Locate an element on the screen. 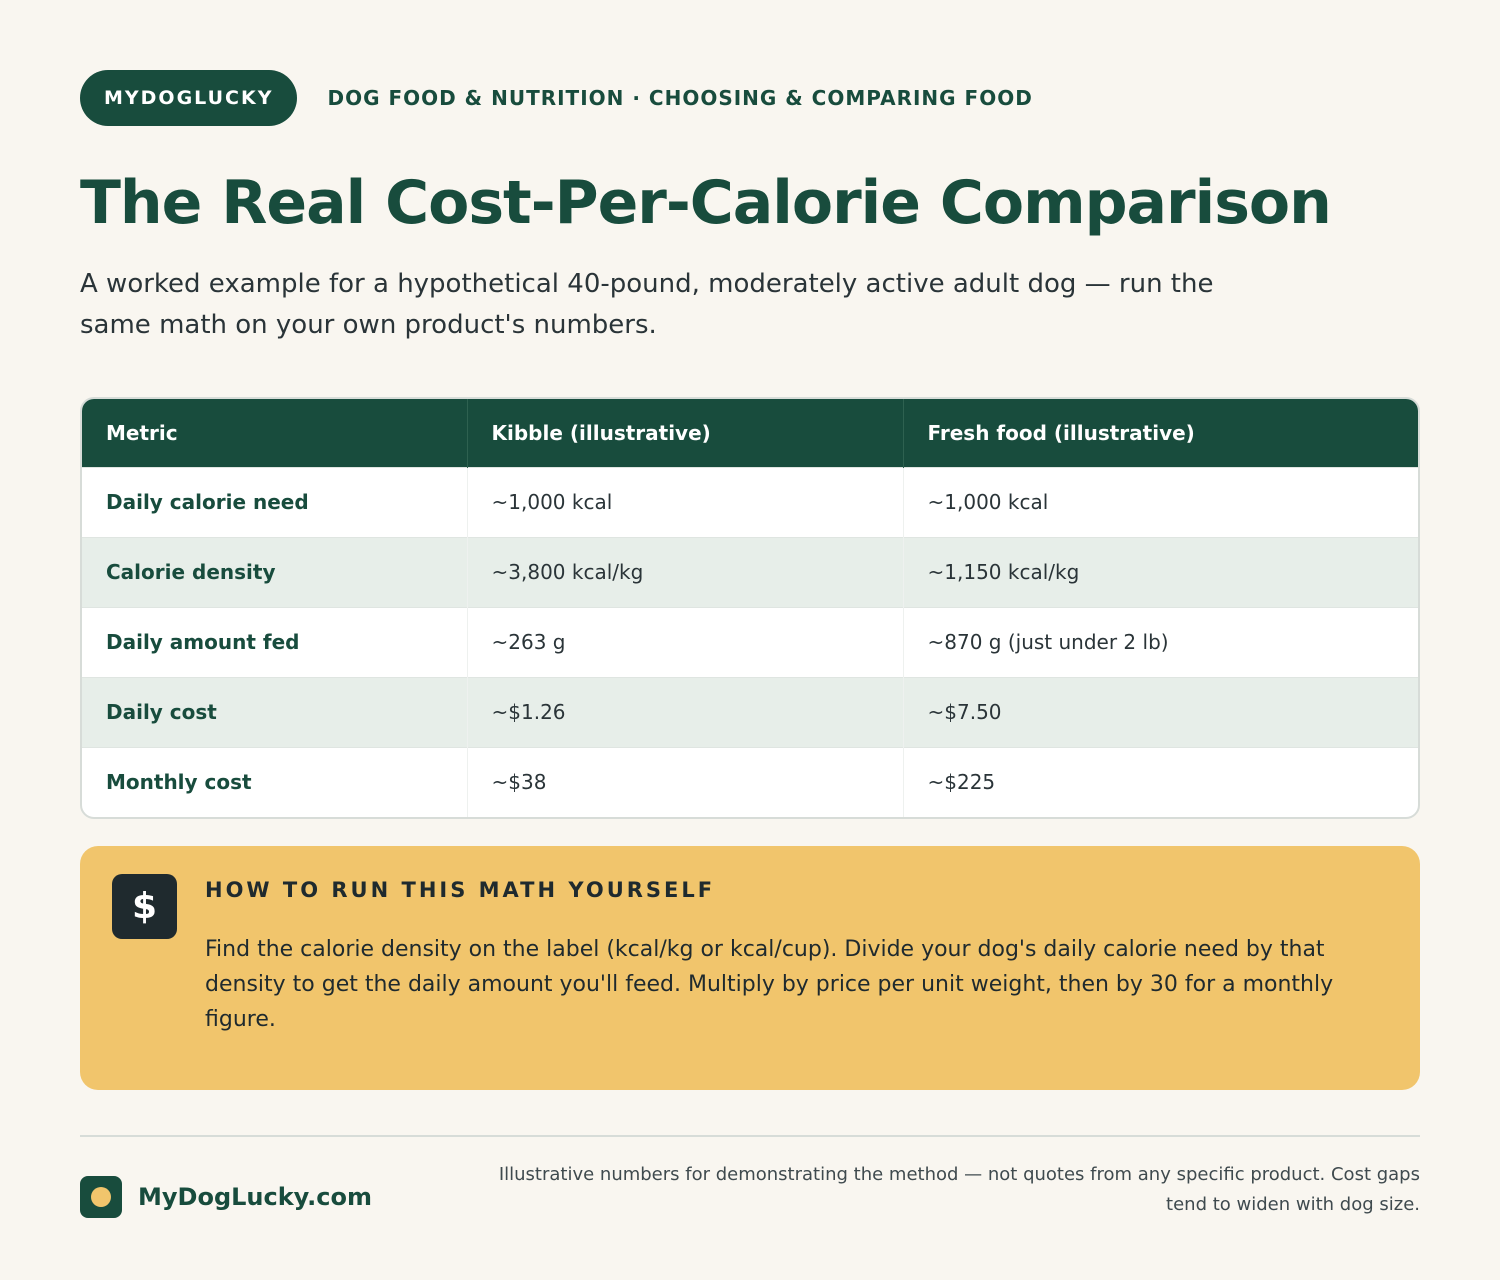 The image size is (1500, 1280). page-title: The Real Cost-Per-Calorie Comparison is located at coordinates (706, 203).